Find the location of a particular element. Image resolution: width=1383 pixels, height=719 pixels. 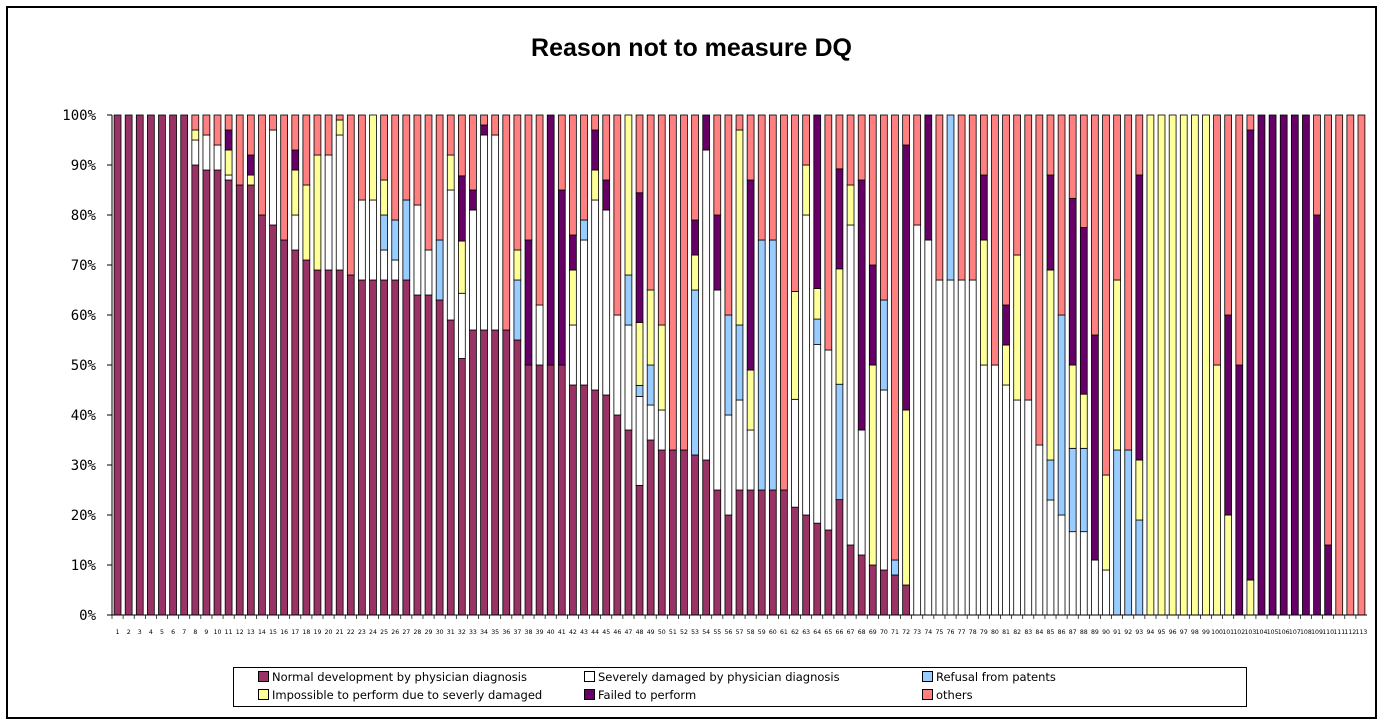

x-tick-label: 49 is located at coordinates (651, 632).